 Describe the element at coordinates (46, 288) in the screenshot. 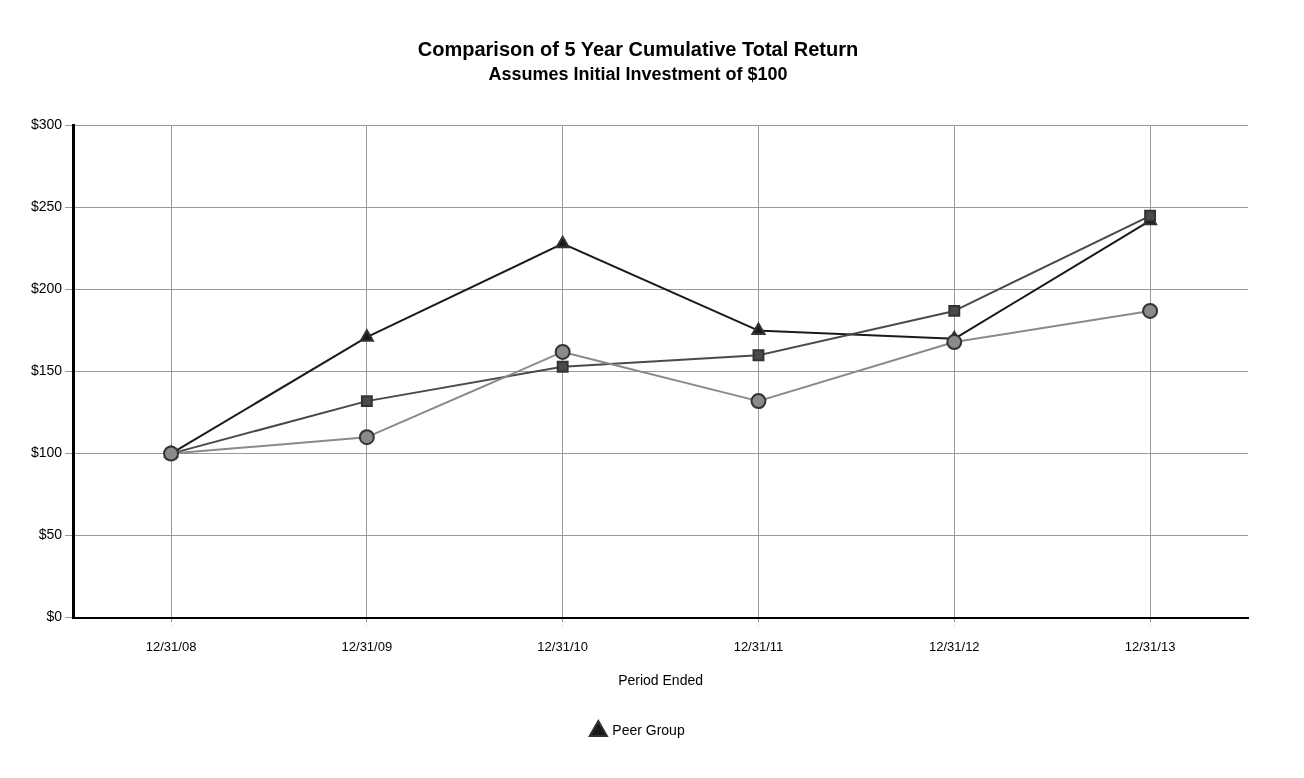

I see `y-tick-label: $200` at that location.